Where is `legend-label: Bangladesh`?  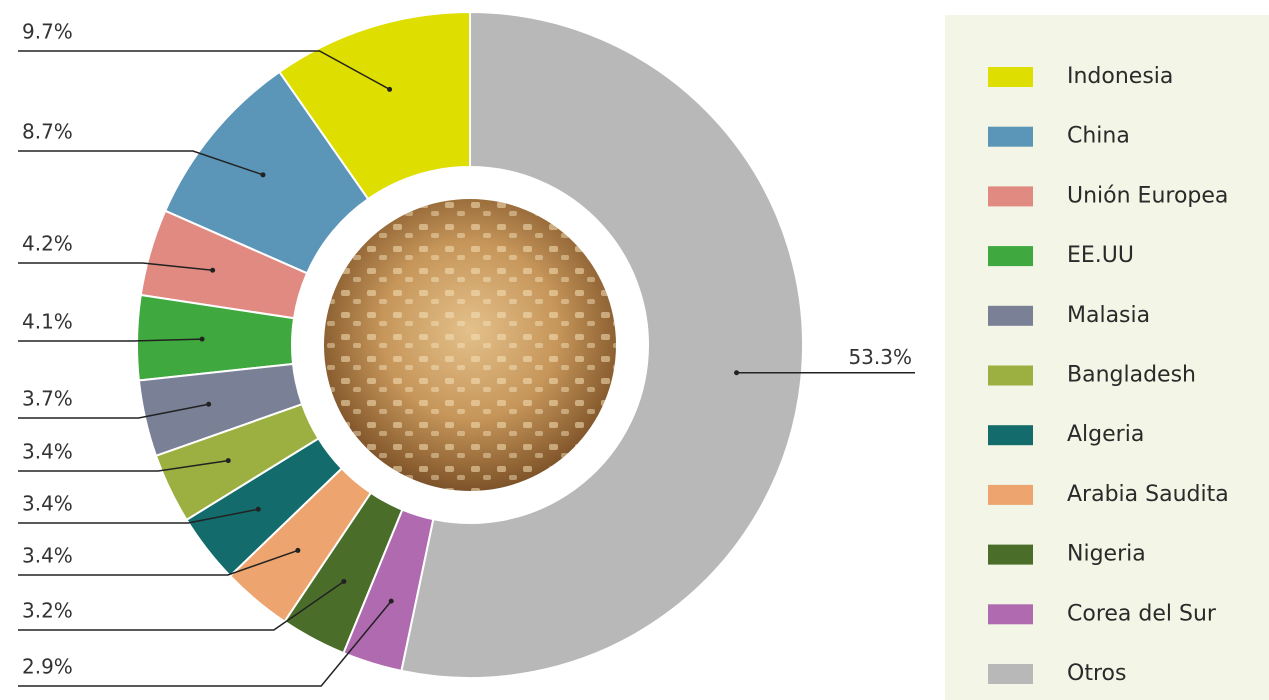
legend-label: Bangladesh is located at coordinates (1131, 375).